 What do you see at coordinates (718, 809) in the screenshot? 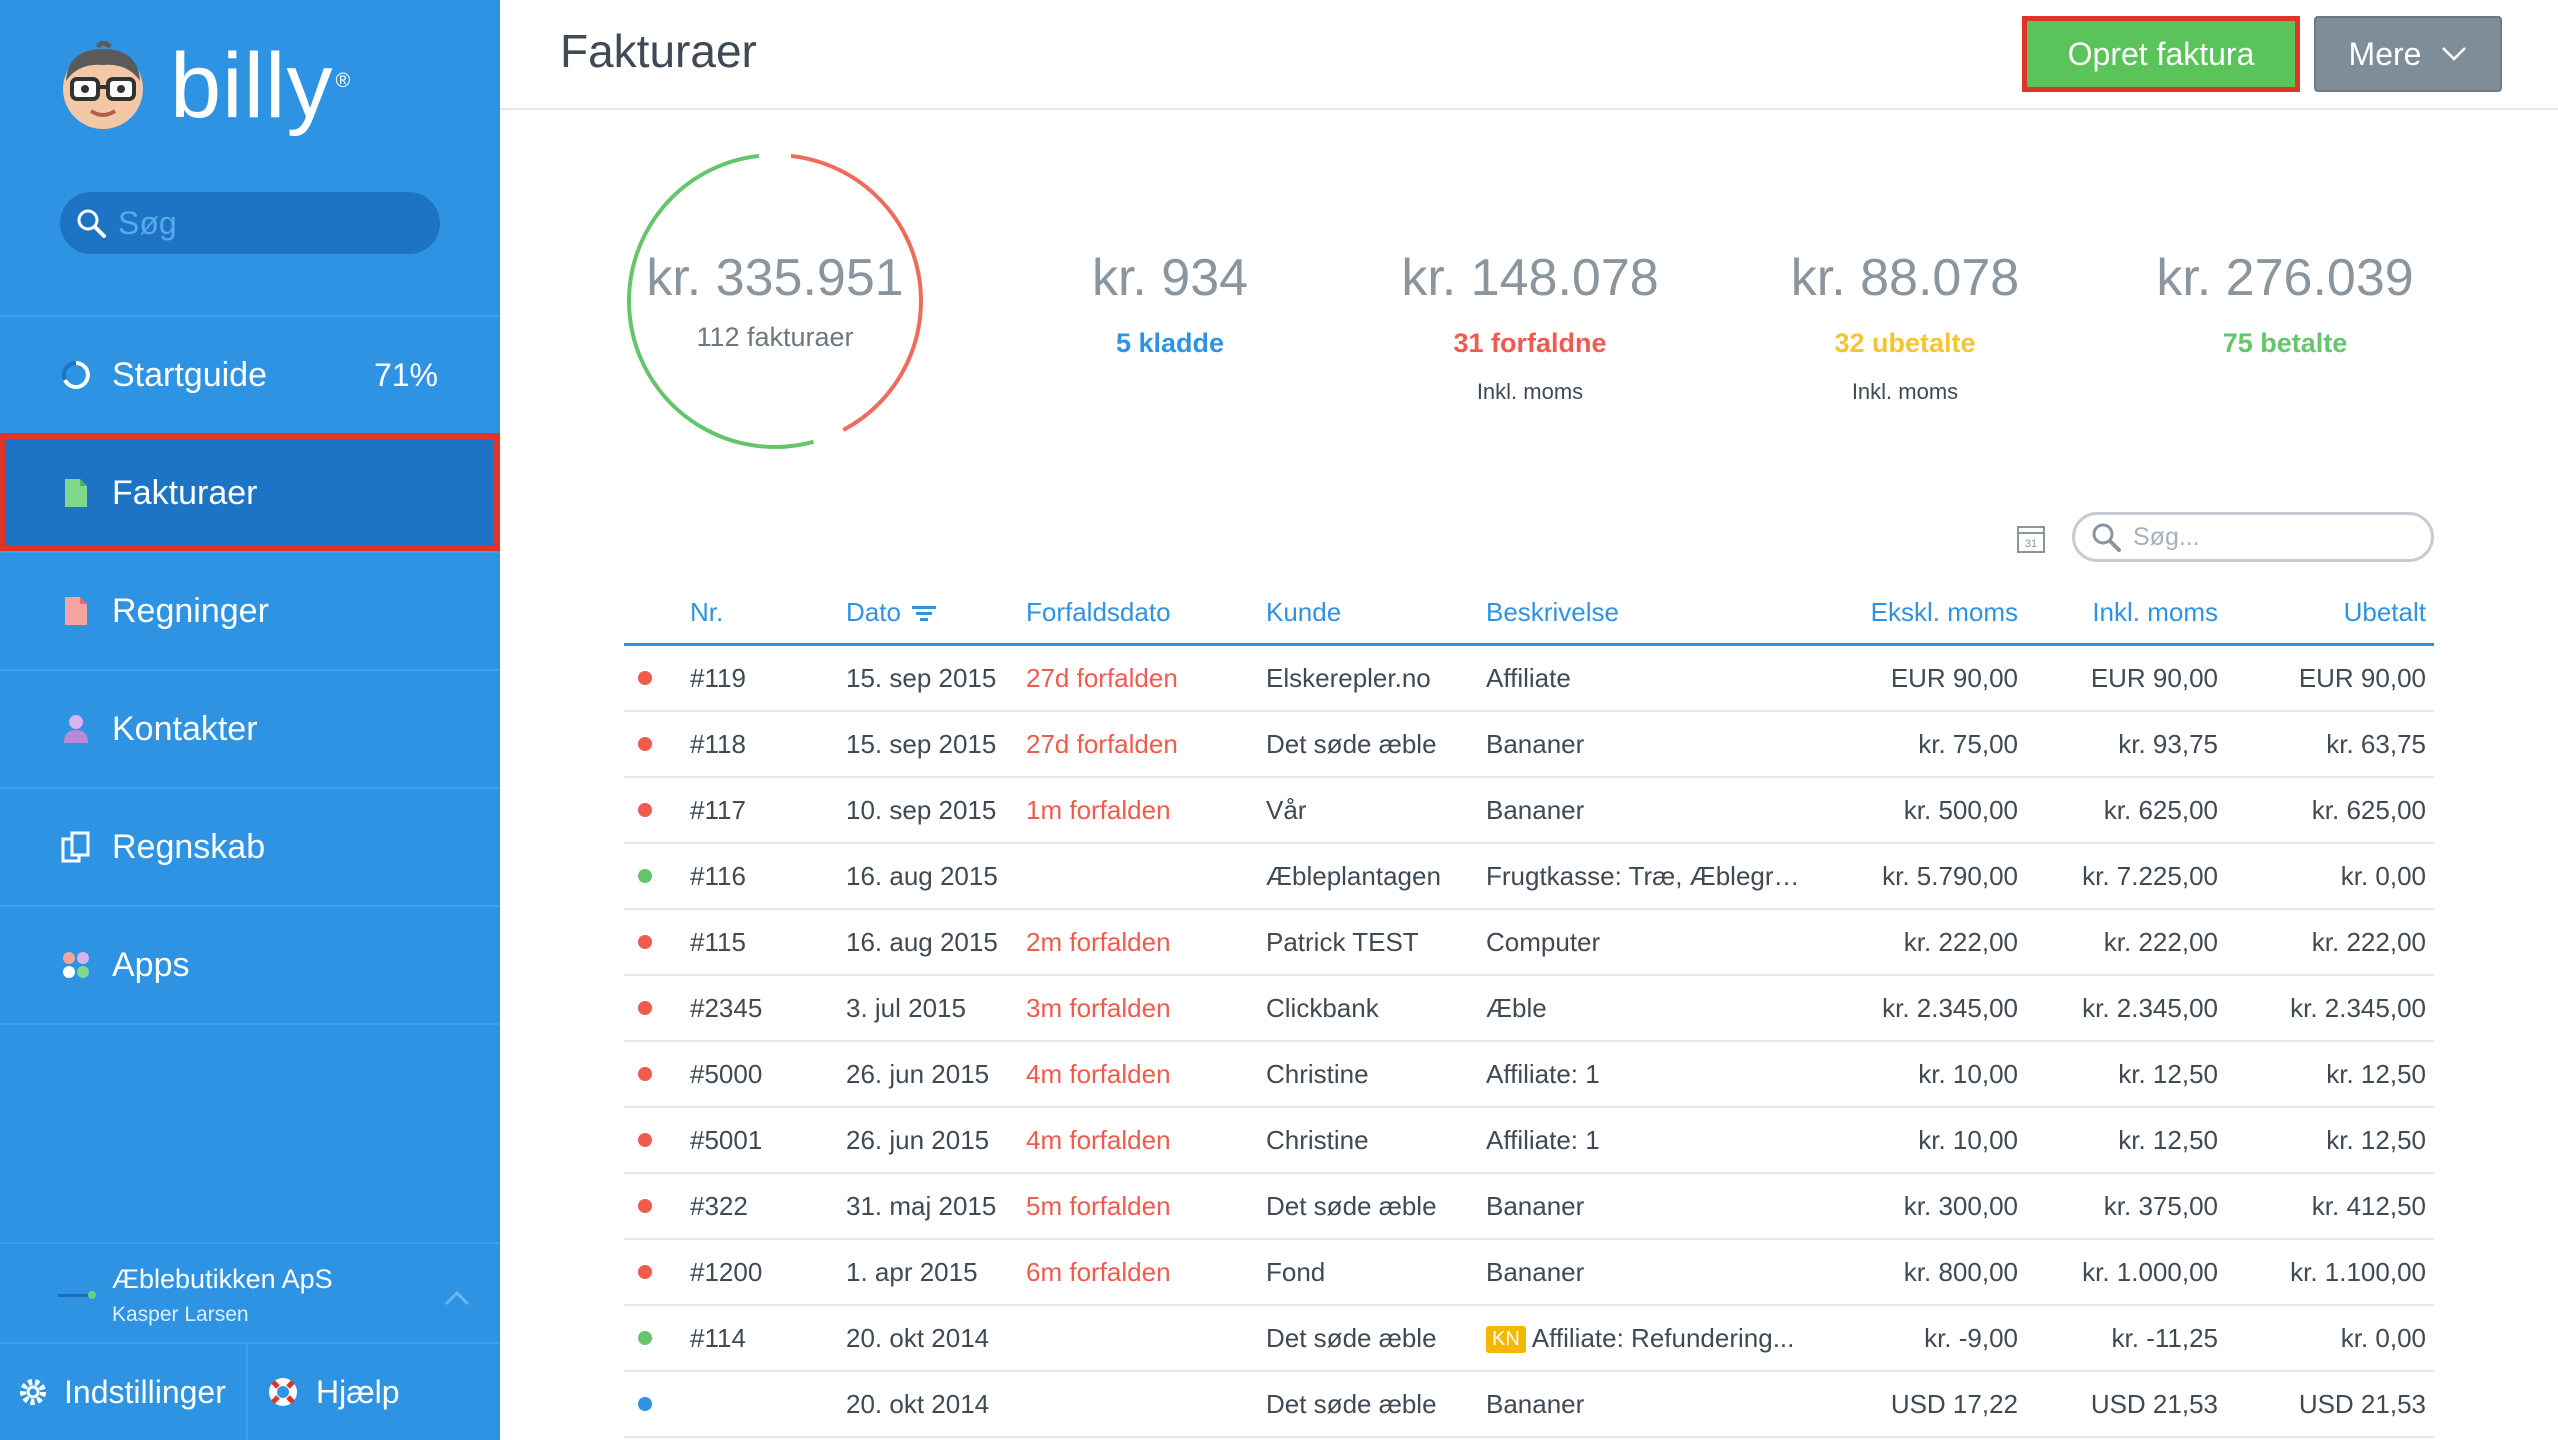
I see `invoice-number: #117` at bounding box center [718, 809].